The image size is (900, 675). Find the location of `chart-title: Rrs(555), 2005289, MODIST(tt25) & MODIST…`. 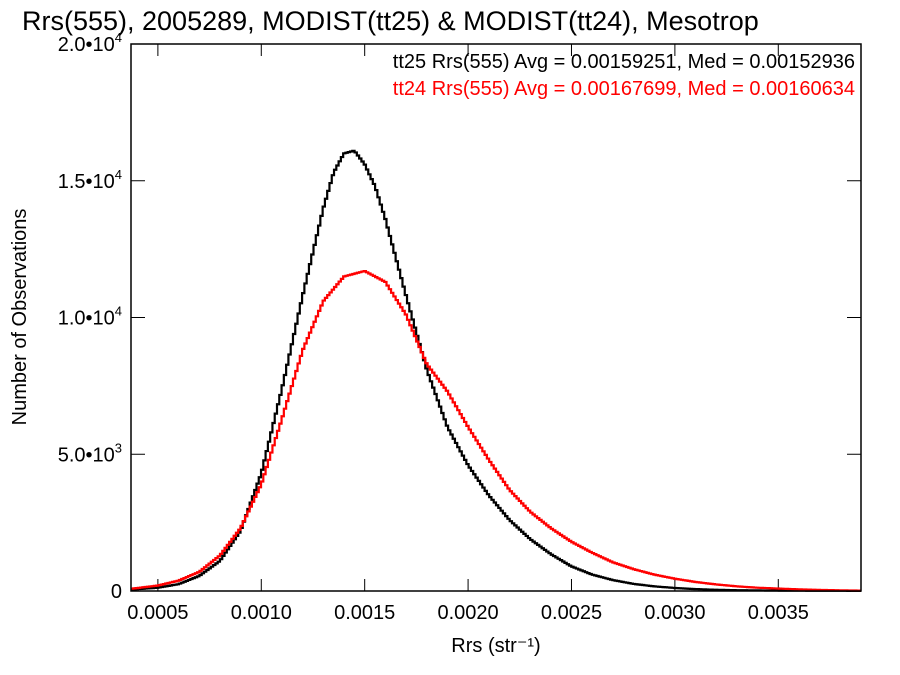

chart-title: Rrs(555), 2005289, MODIST(tt25) & MODIST… is located at coordinates (390, 21).